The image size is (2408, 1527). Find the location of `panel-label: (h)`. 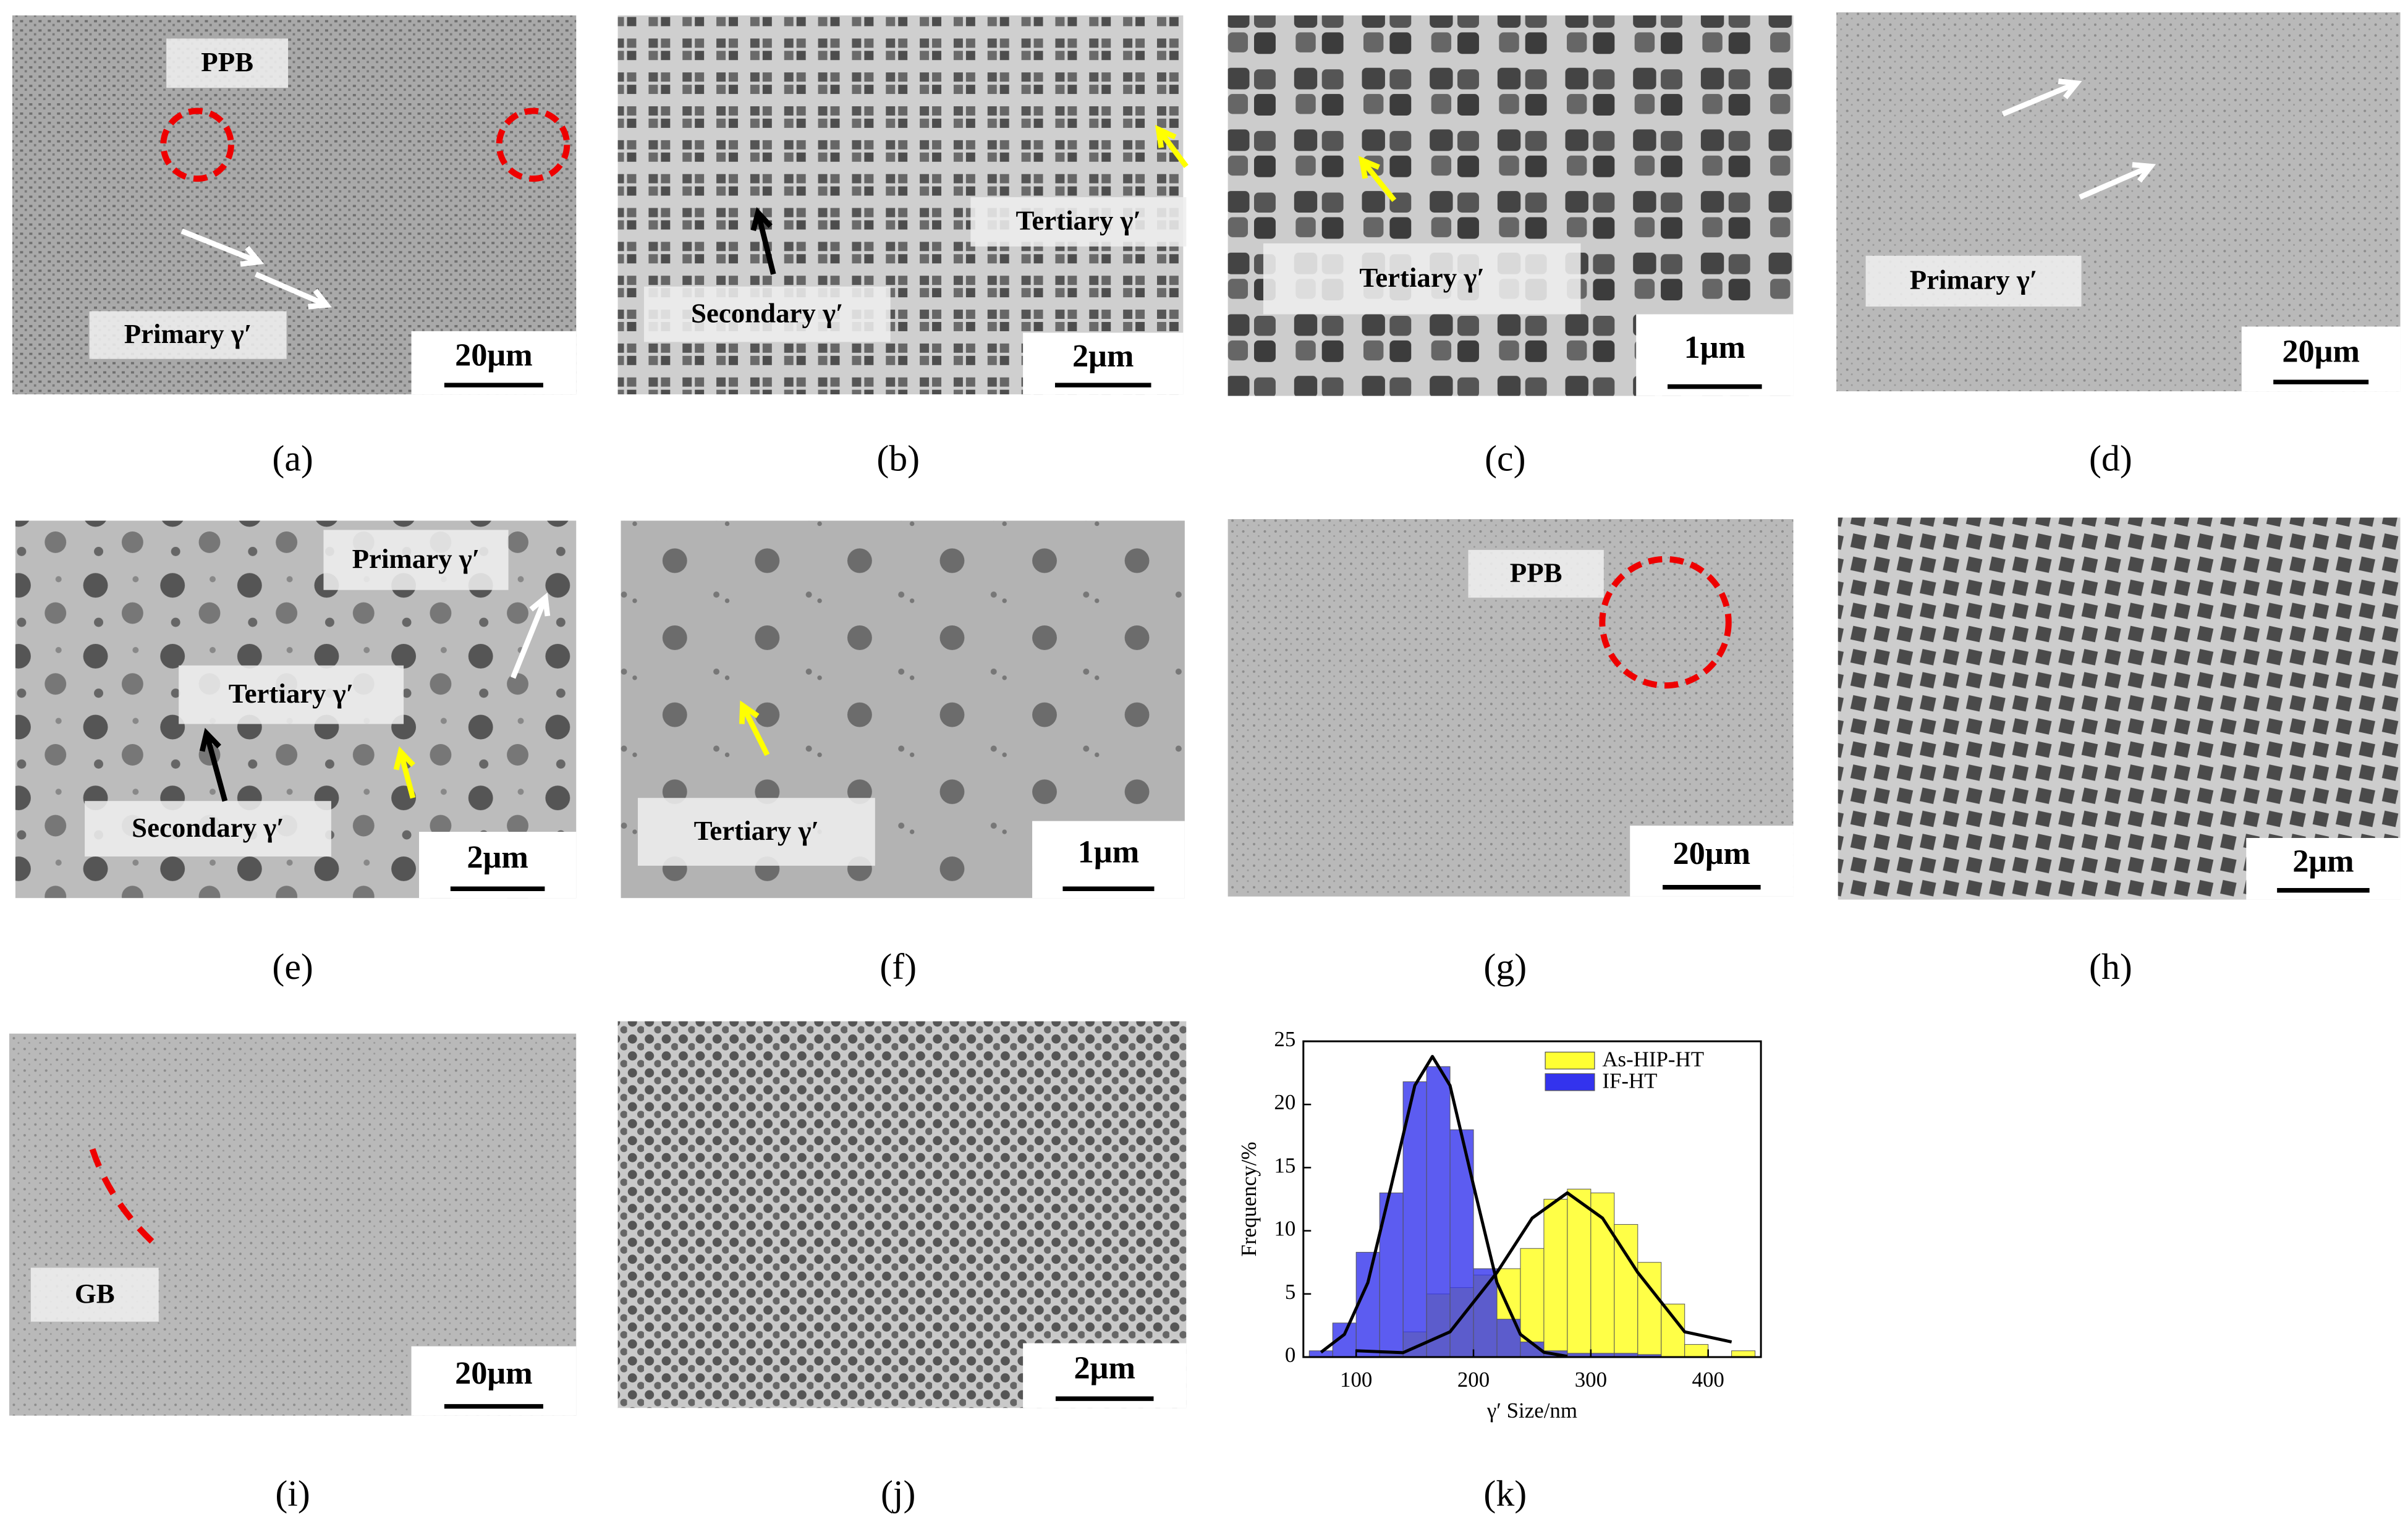

panel-label: (h) is located at coordinates (2110, 966).